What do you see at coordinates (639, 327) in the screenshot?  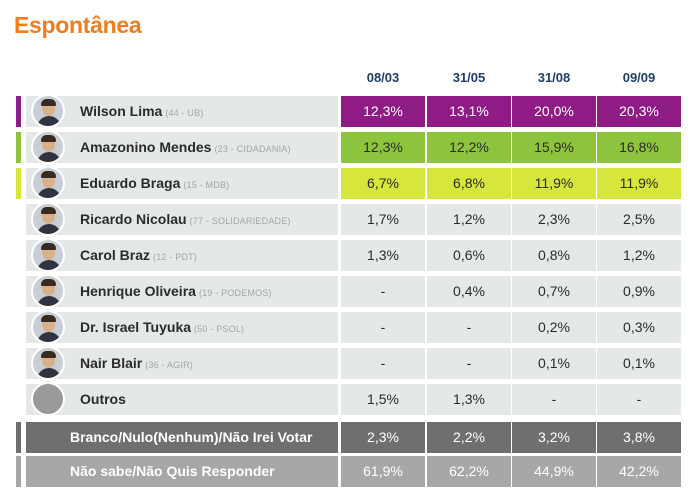 I see `value-cell: 0,3%` at bounding box center [639, 327].